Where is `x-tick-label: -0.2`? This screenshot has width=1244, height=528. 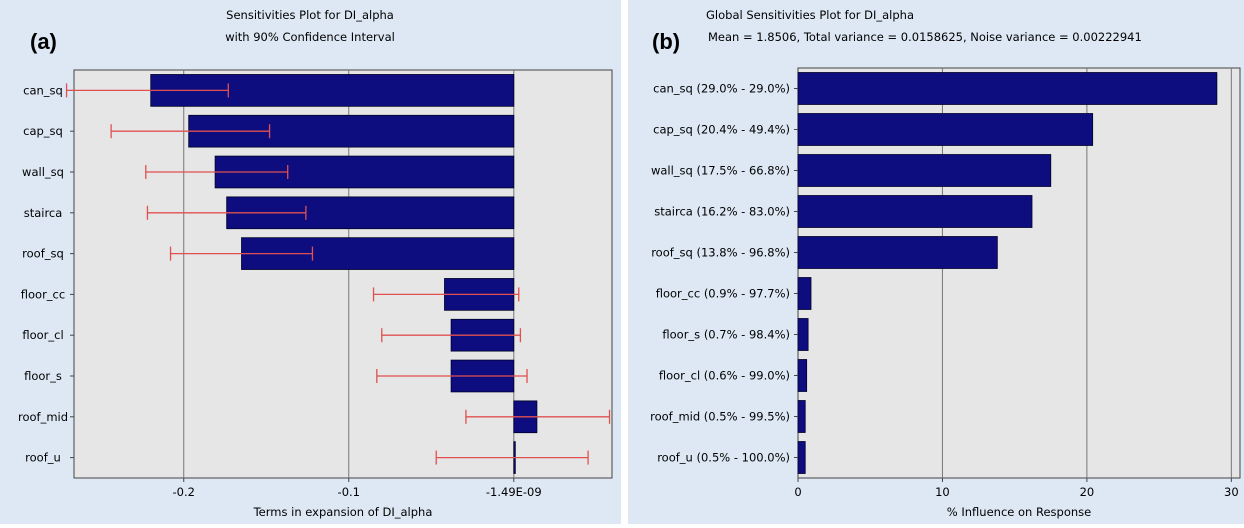 x-tick-label: -0.2 is located at coordinates (184, 492).